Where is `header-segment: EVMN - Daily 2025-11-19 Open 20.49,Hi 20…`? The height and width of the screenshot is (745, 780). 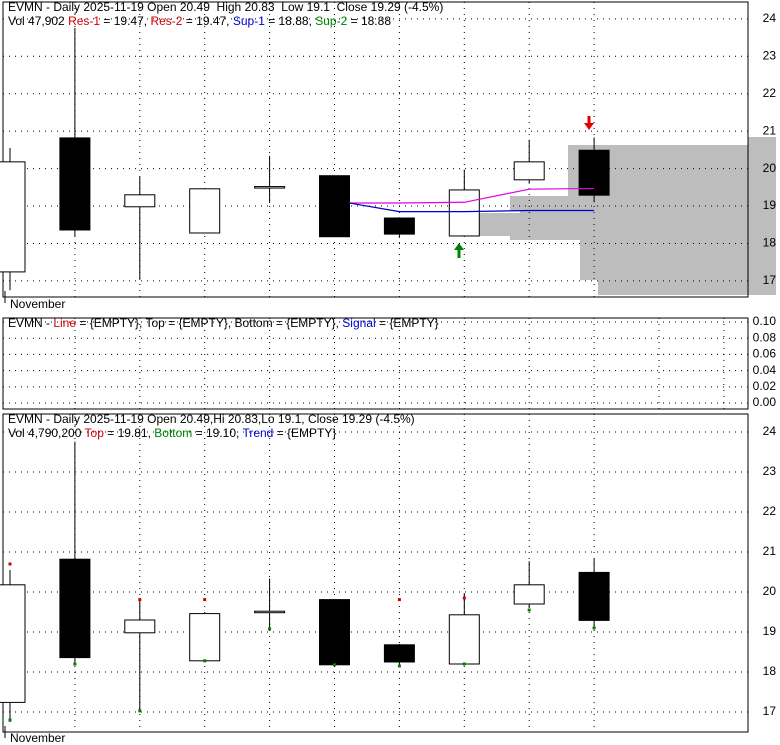 header-segment: EVMN - Daily 2025-11-19 Open 20.49,Hi 20… is located at coordinates (211, 419).